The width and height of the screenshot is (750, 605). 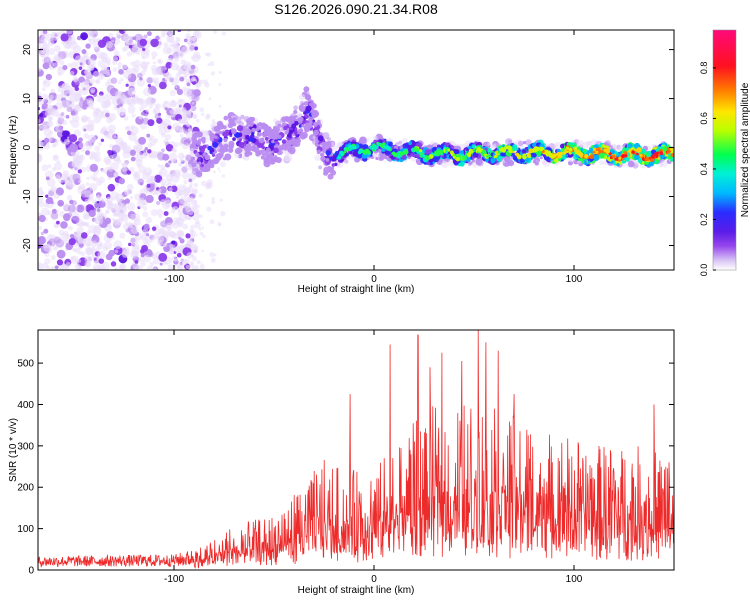 I want to click on spectrogram-y-label: Frequency (Hz), so click(x=13, y=150).